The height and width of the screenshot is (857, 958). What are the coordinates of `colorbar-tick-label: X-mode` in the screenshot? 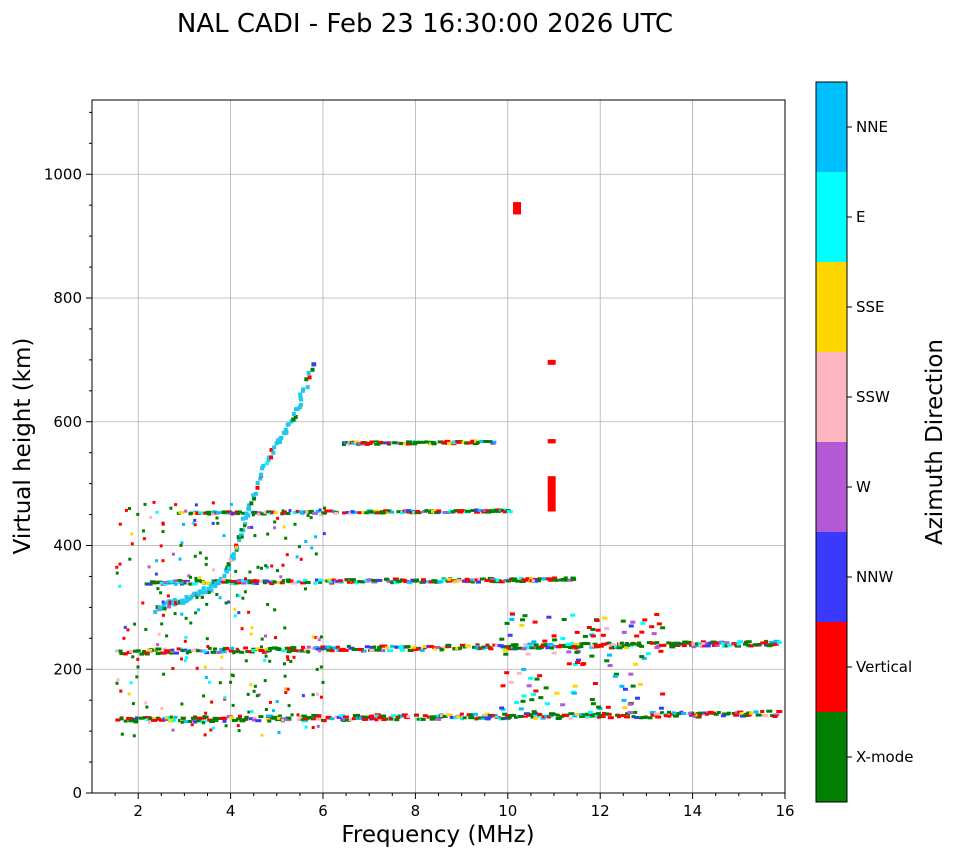 It's located at (884, 757).